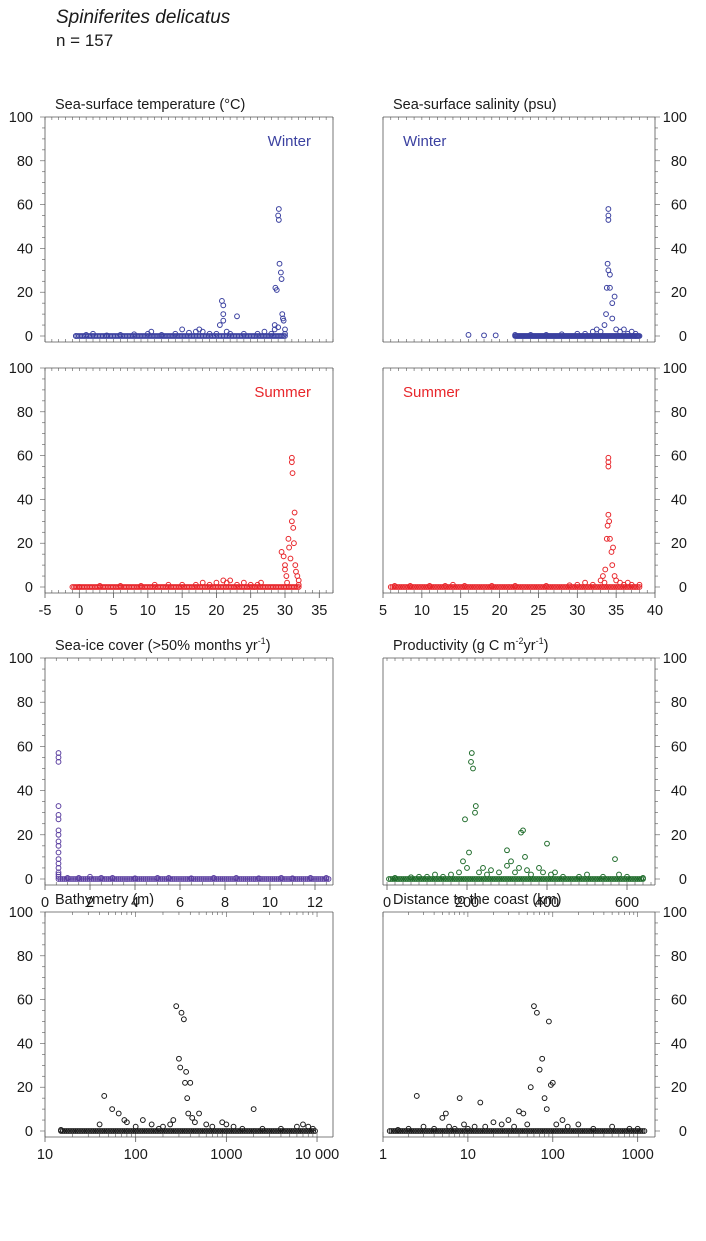  Describe the element at coordinates (25, 703) in the screenshot. I see `y-tick-label: 80` at that location.